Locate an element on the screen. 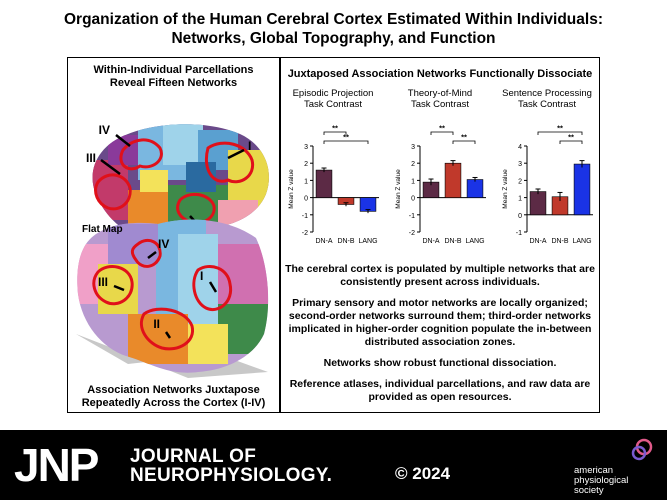 The image size is (667, 500). aps-text: american physiological society is located at coordinates (601, 481).